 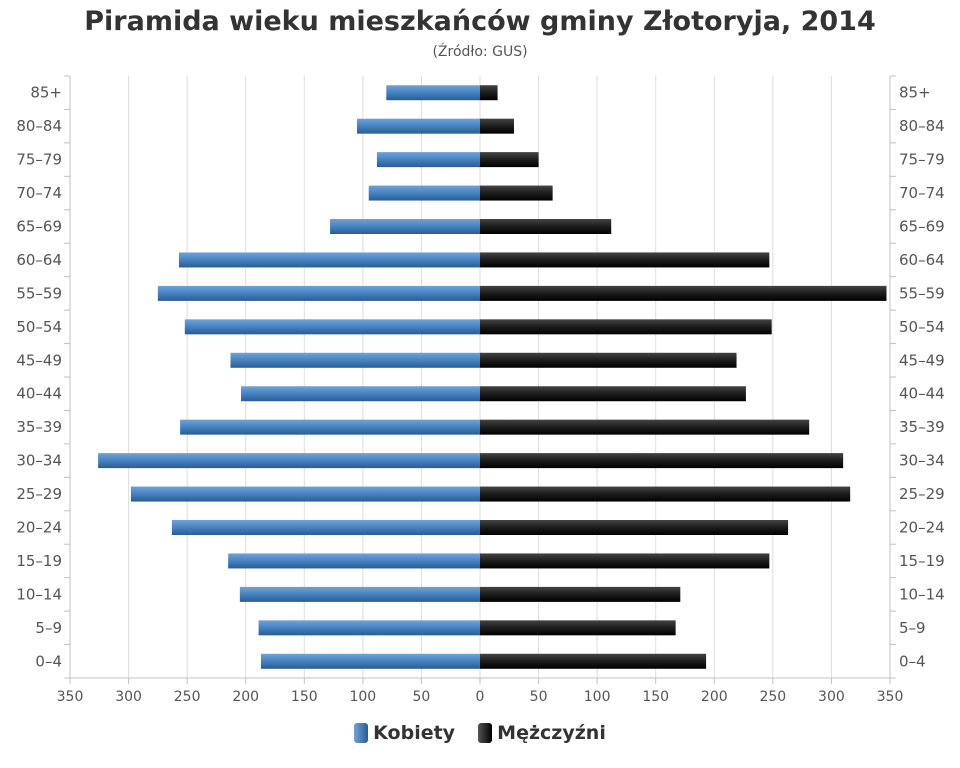 I want to click on legend-item-kobiety: Kobiety, so click(x=404, y=733).